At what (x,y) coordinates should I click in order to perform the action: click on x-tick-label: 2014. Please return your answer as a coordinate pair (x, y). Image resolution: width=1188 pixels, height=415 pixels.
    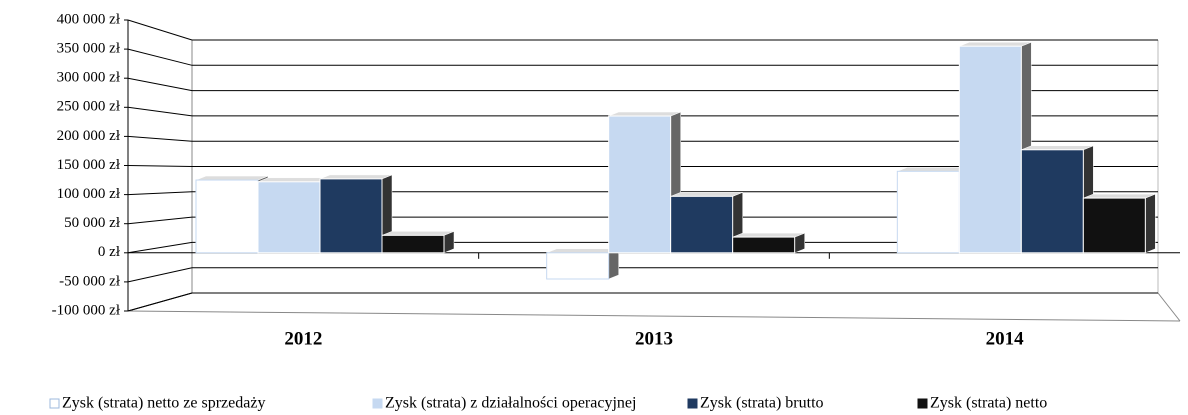
    Looking at the image, I should click on (1005, 338).